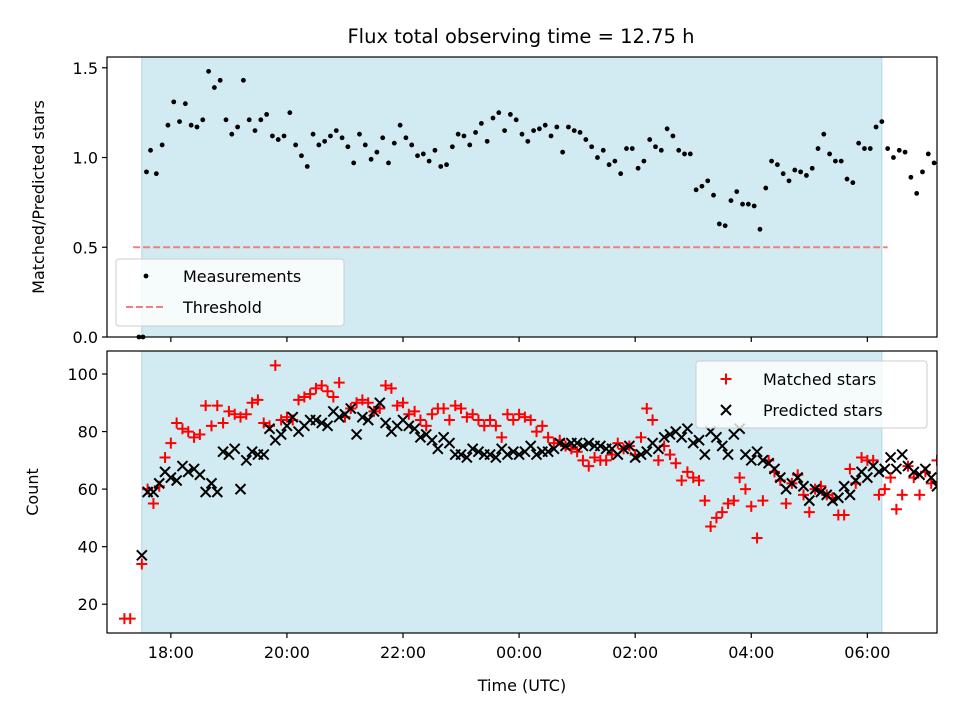  Describe the element at coordinates (521, 685) in the screenshot. I see `time-x-axis-label: Time (UTC)` at that location.